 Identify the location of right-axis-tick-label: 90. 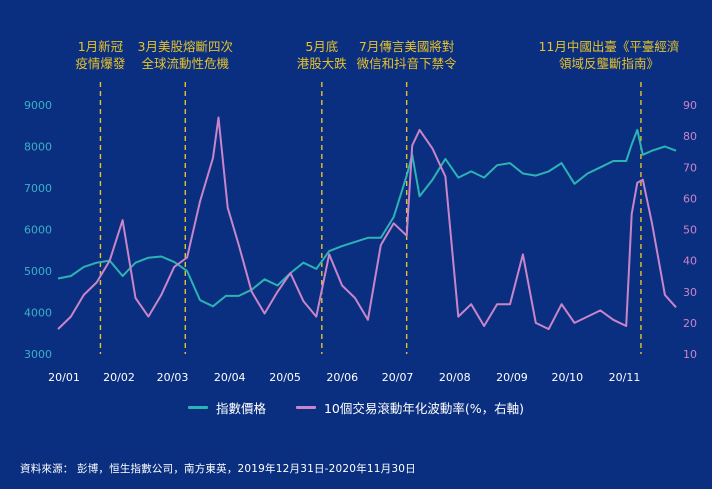
(690, 105).